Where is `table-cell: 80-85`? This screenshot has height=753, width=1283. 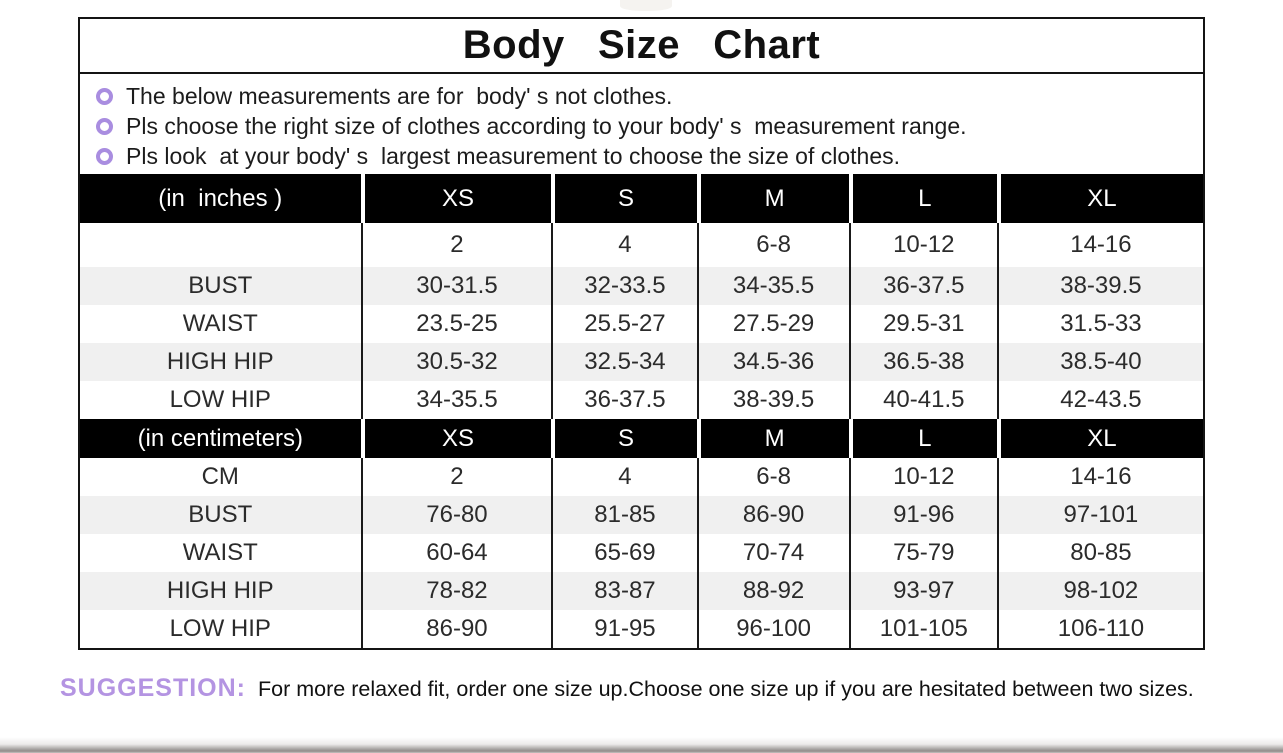
table-cell: 80-85 is located at coordinates (1099, 553).